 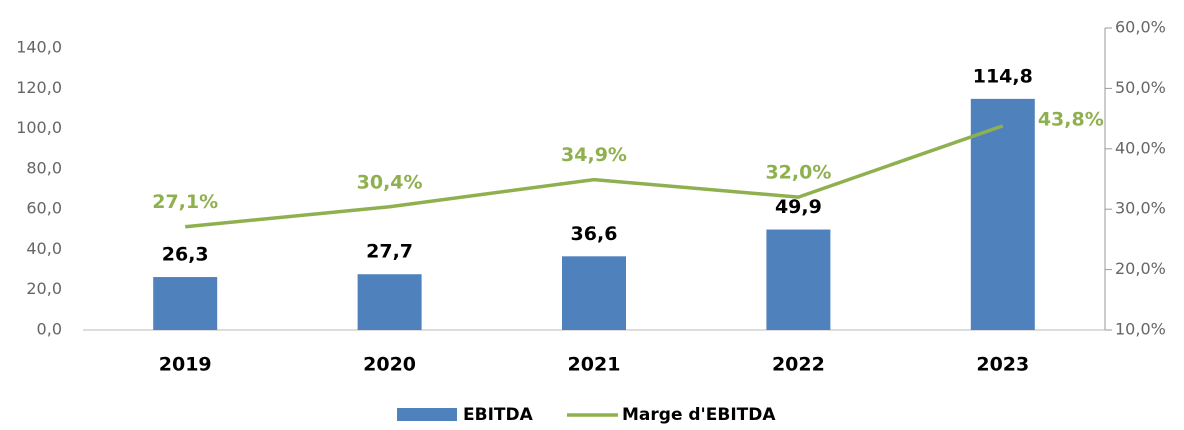 I want to click on bar-label: 114,8, so click(x=1003, y=76).